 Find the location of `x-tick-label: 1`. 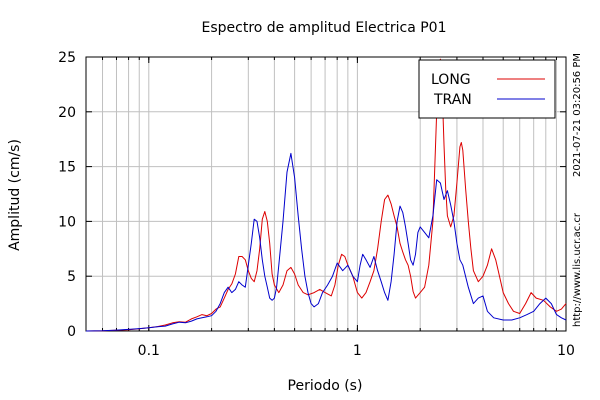

x-tick-label: 1 is located at coordinates (357, 351).